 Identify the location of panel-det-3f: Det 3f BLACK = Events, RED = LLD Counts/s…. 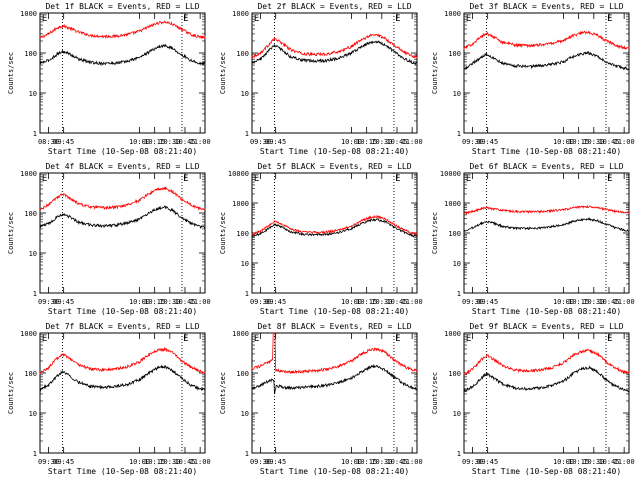
(533, 79).